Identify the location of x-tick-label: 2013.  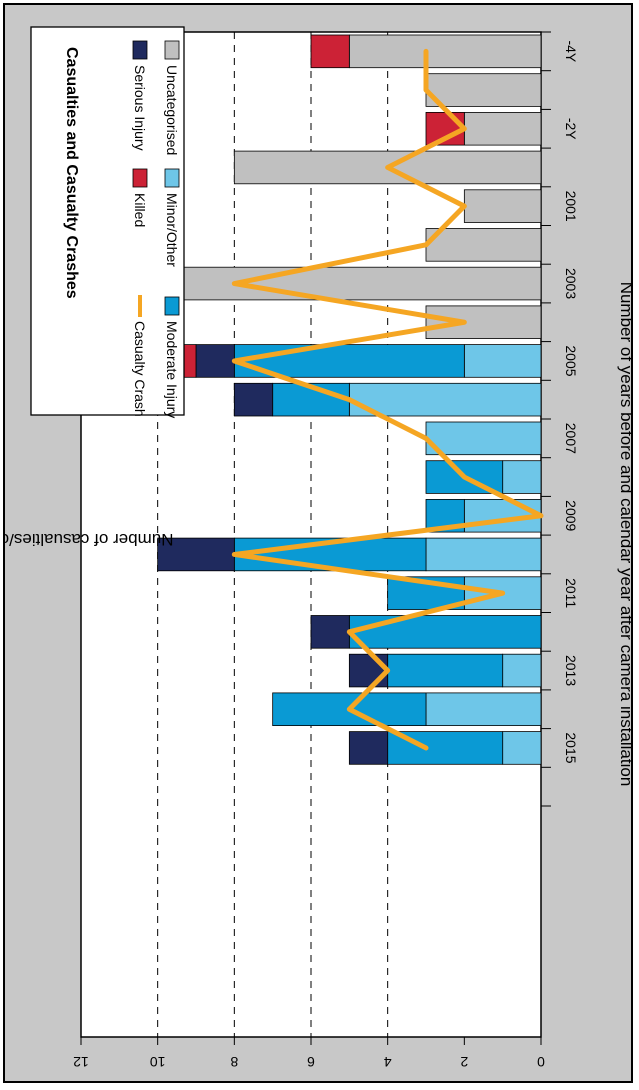
(571, 670).